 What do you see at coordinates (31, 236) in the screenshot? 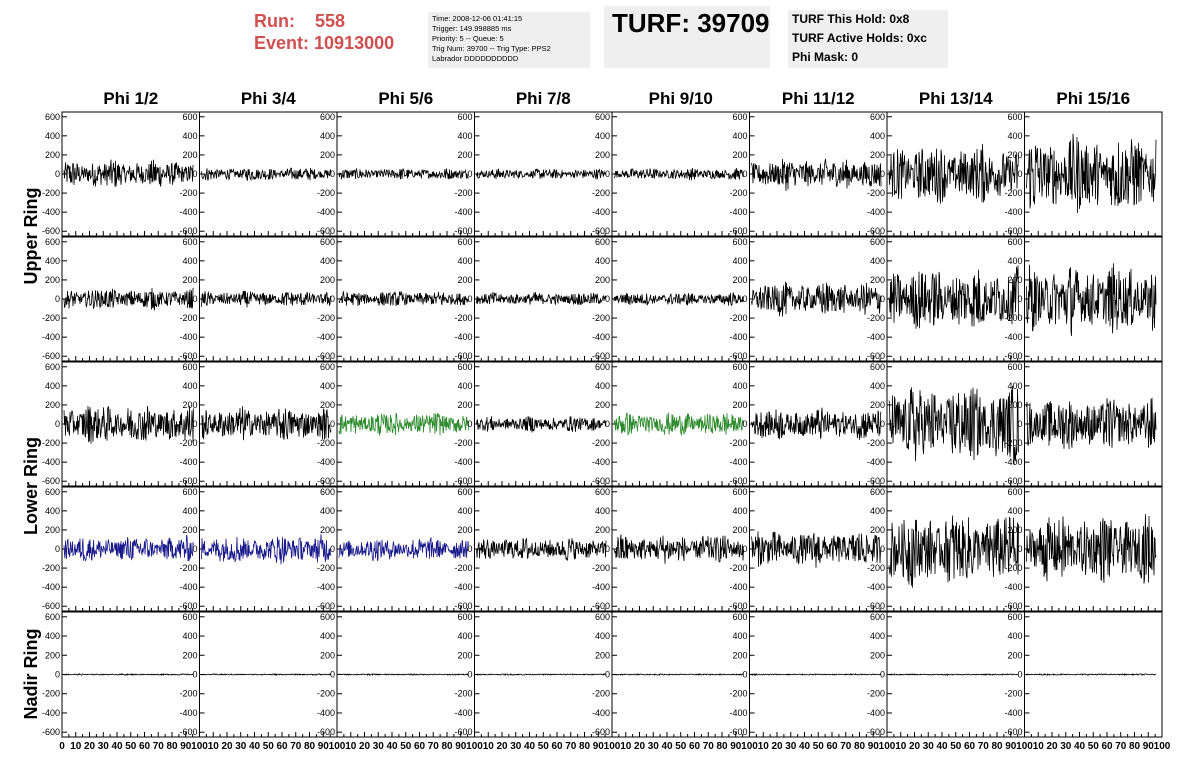
I see `row-title: Upper Ring` at bounding box center [31, 236].